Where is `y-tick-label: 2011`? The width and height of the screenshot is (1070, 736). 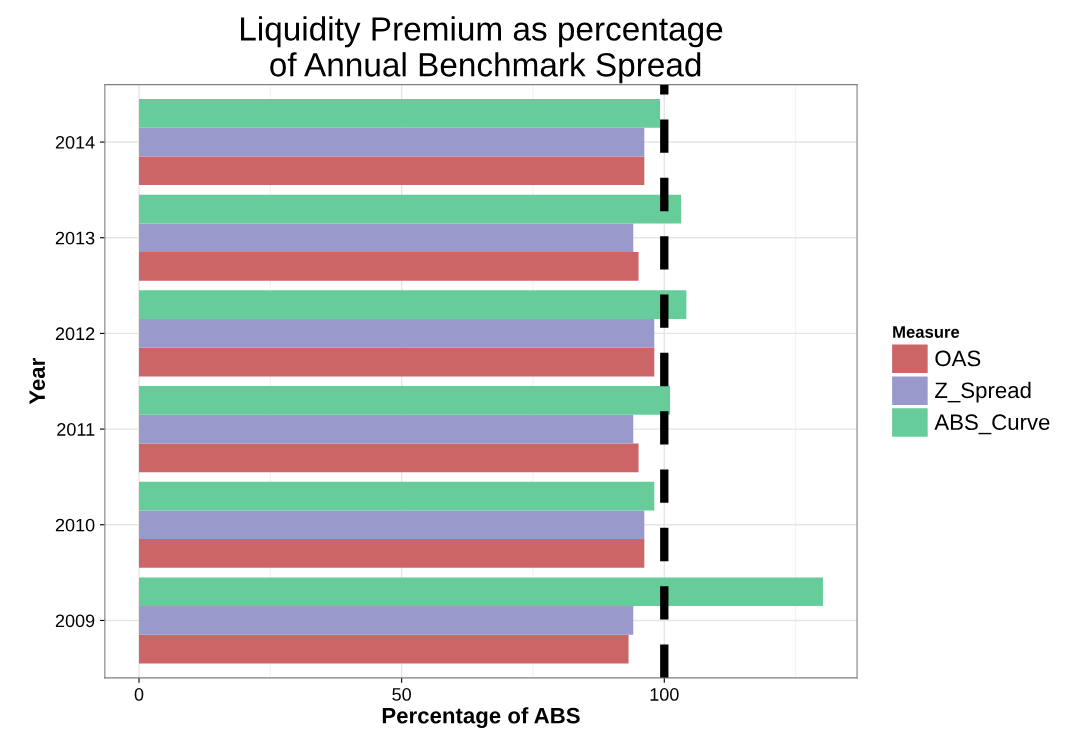 y-tick-label: 2011 is located at coordinates (76, 429).